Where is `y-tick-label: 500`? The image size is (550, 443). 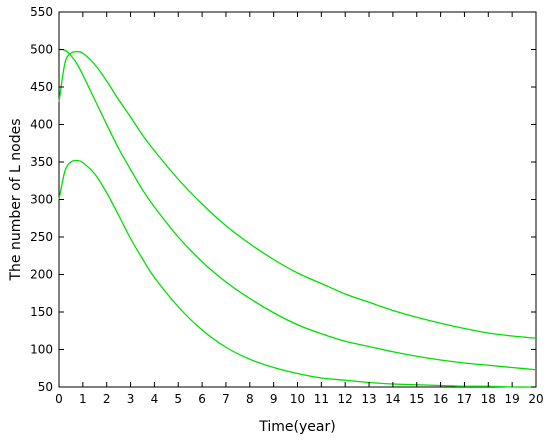 y-tick-label: 500 is located at coordinates (41, 50).